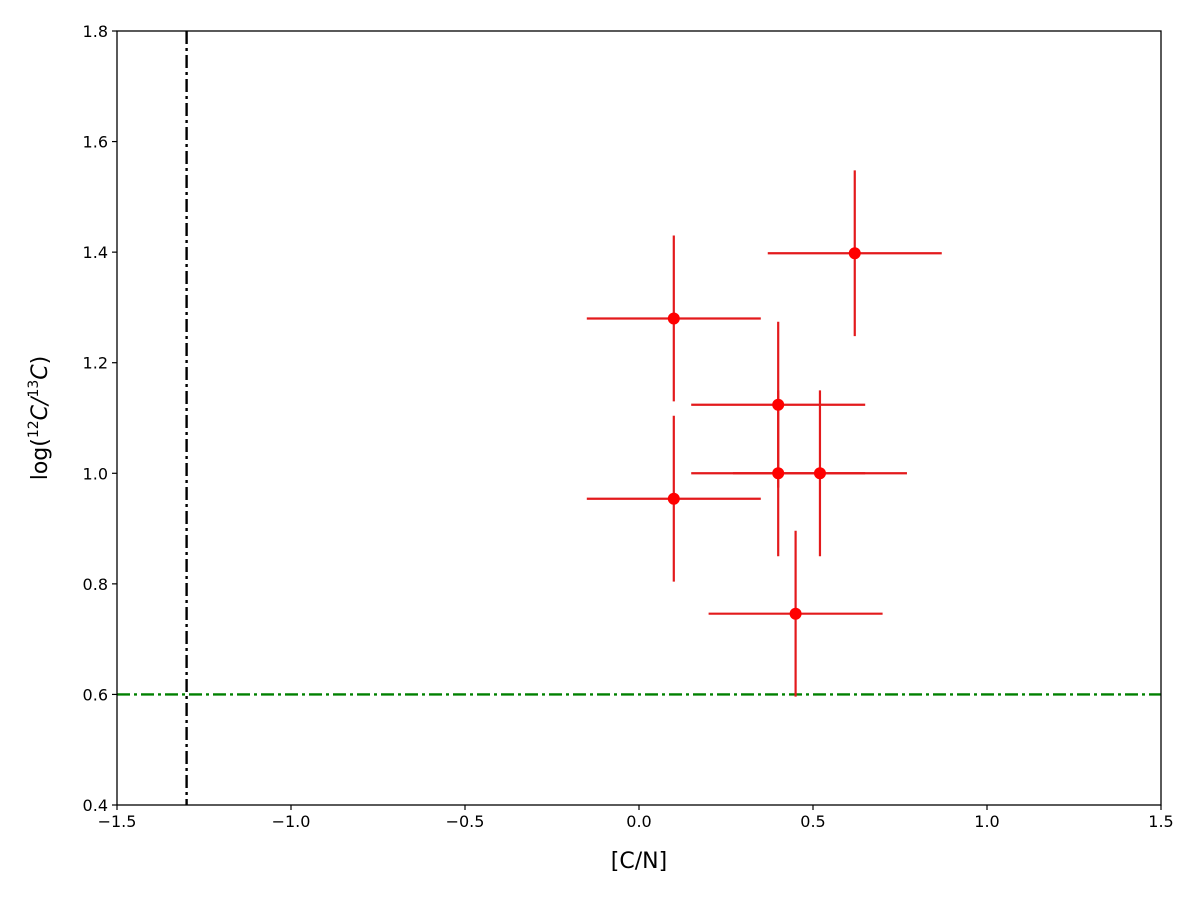 This screenshot has height=900, width=1200. What do you see at coordinates (117, 821) in the screenshot?
I see `x-tick-label: −1.5` at bounding box center [117, 821].